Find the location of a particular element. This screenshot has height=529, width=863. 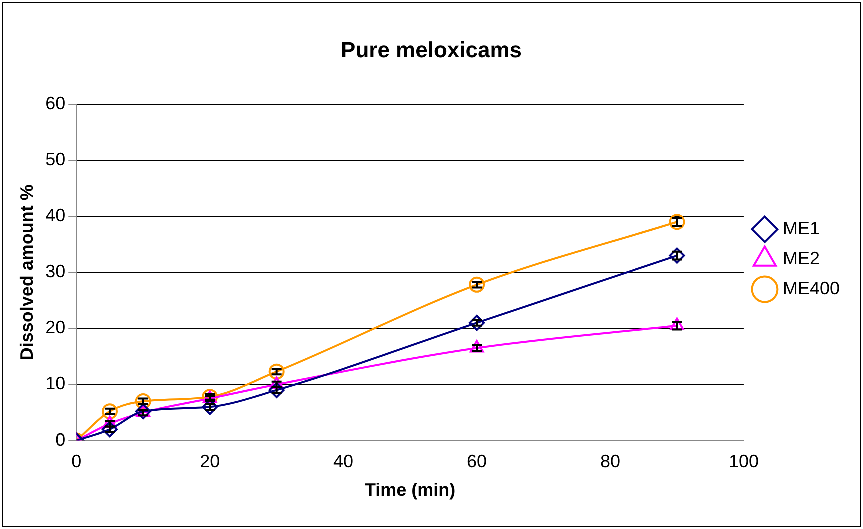

y-tick-label: 20 is located at coordinates (56, 328).